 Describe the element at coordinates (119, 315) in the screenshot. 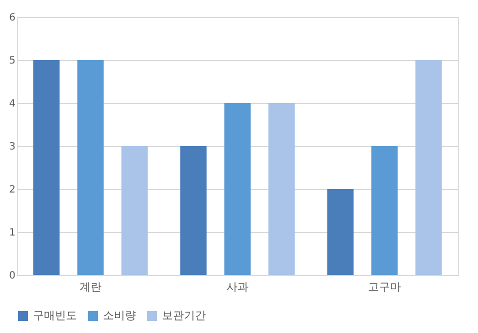

I see `legend-label: 소비량` at that location.